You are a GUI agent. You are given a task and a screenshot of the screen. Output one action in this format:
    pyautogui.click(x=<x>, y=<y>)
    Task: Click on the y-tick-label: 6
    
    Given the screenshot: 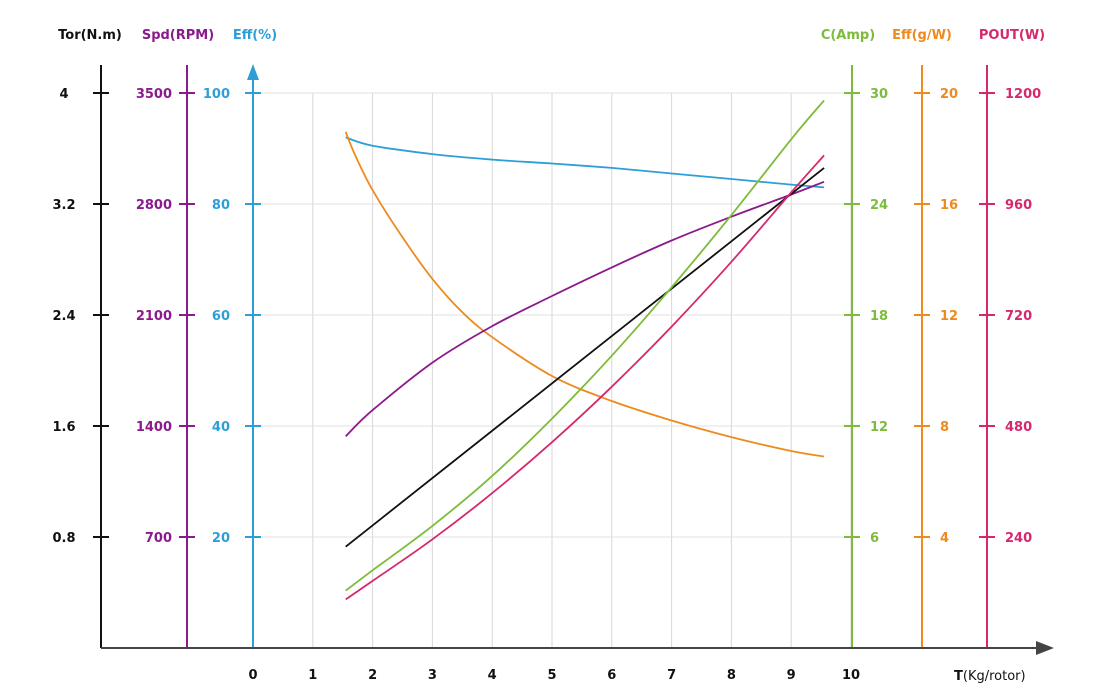 What is the action you would take?
    pyautogui.click(x=874, y=538)
    